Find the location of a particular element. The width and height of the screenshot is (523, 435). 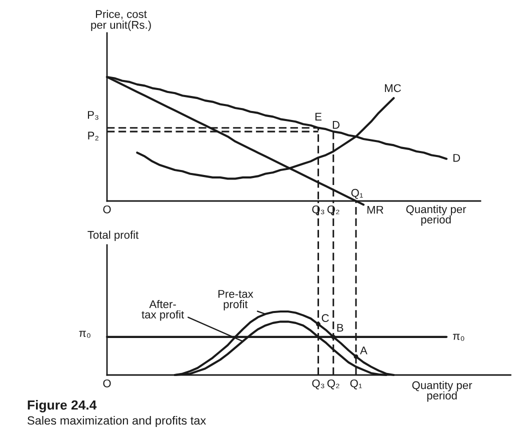

x-tick-label: Q₃ is located at coordinates (318, 384).